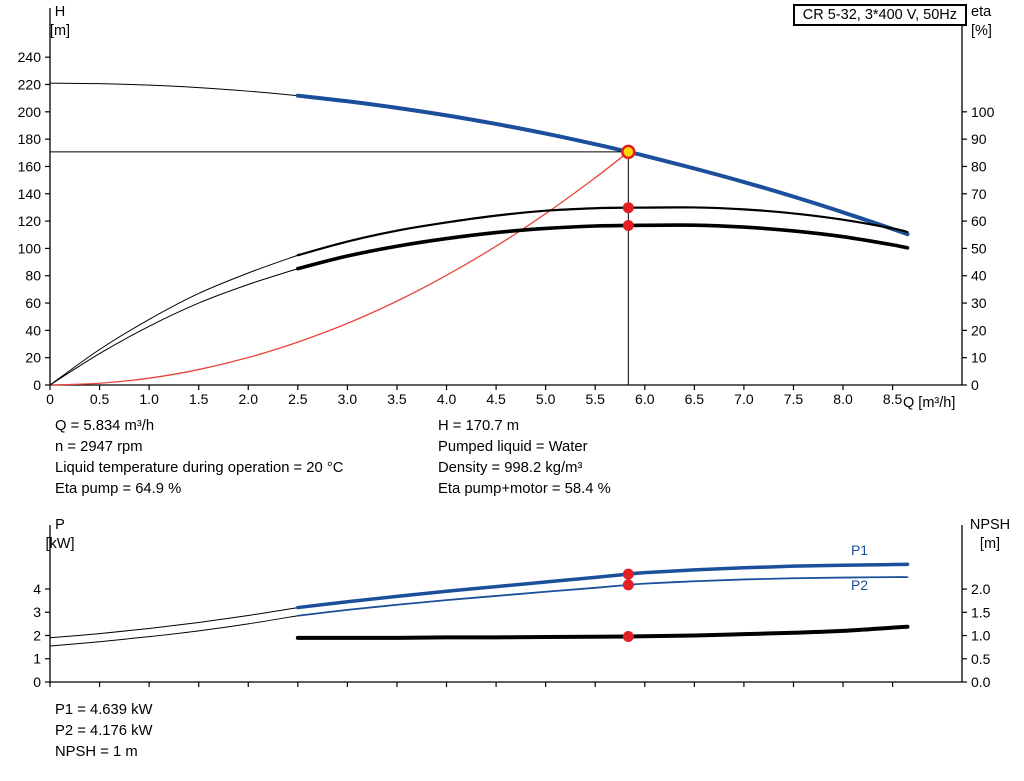 The image size is (1024, 781). I want to click on duty-point, so click(628, 152).